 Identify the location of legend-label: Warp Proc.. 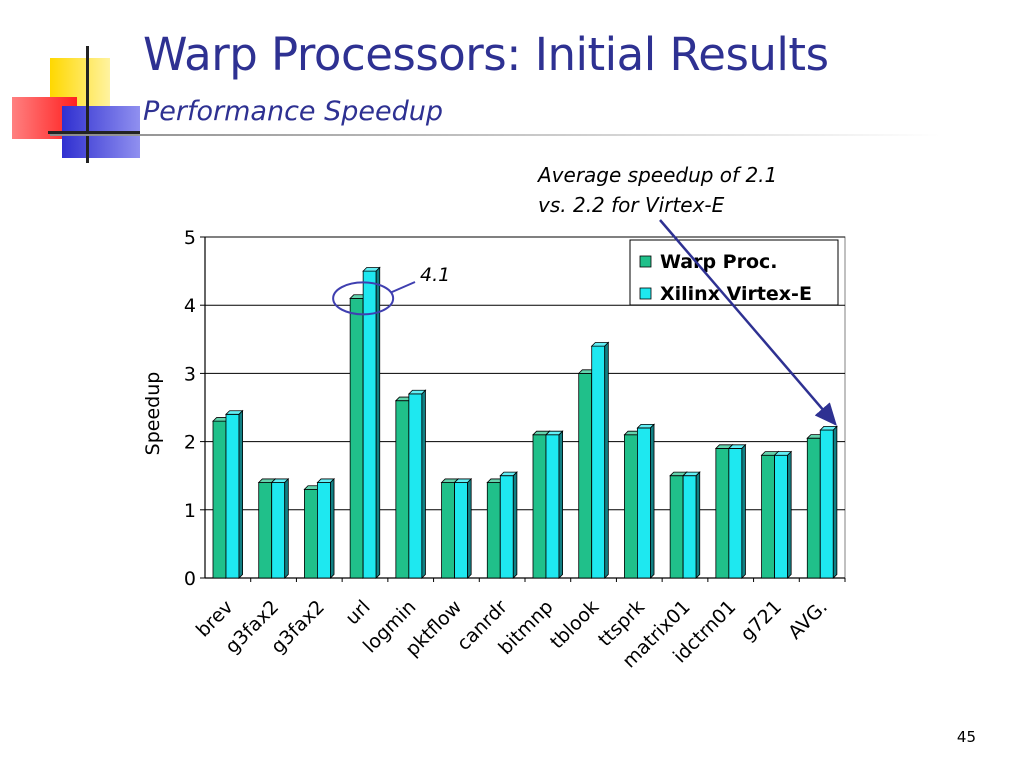
(719, 262).